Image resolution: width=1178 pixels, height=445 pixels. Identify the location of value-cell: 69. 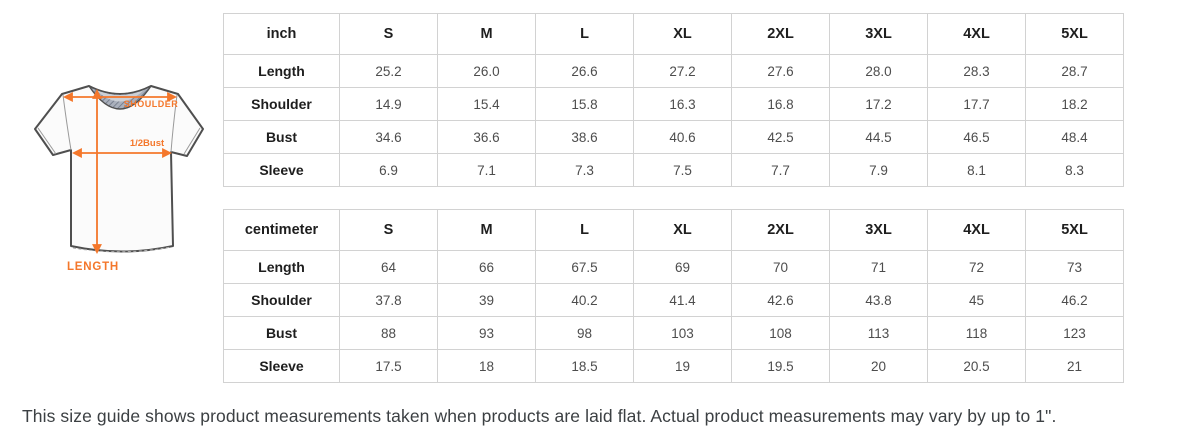
(682, 267).